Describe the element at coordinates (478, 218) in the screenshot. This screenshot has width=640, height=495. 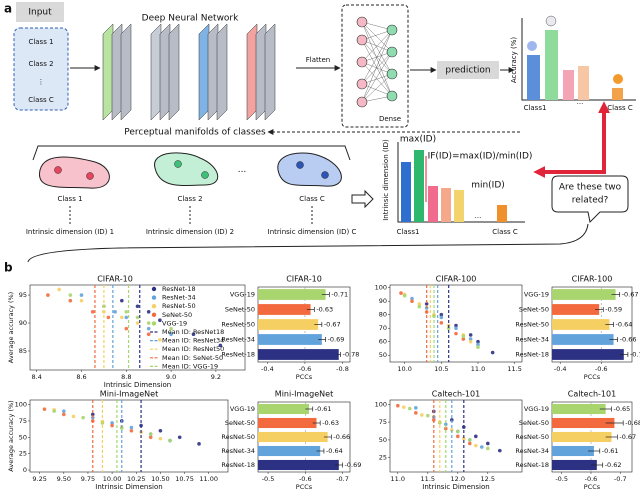
I see `id-category: ···` at that location.